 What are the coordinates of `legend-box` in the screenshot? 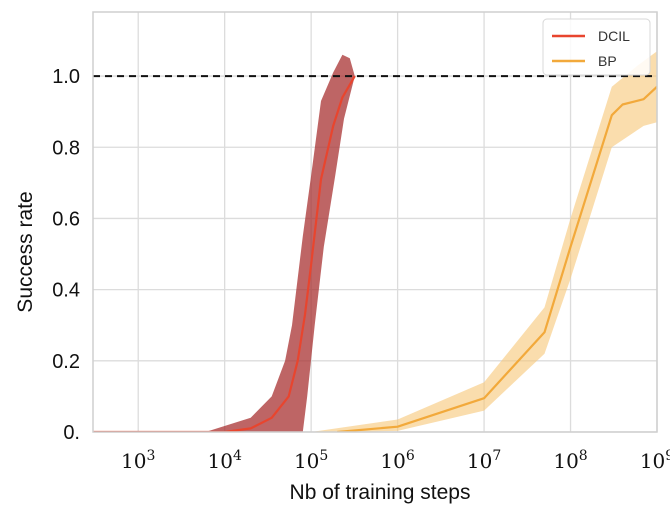 It's located at (596, 47).